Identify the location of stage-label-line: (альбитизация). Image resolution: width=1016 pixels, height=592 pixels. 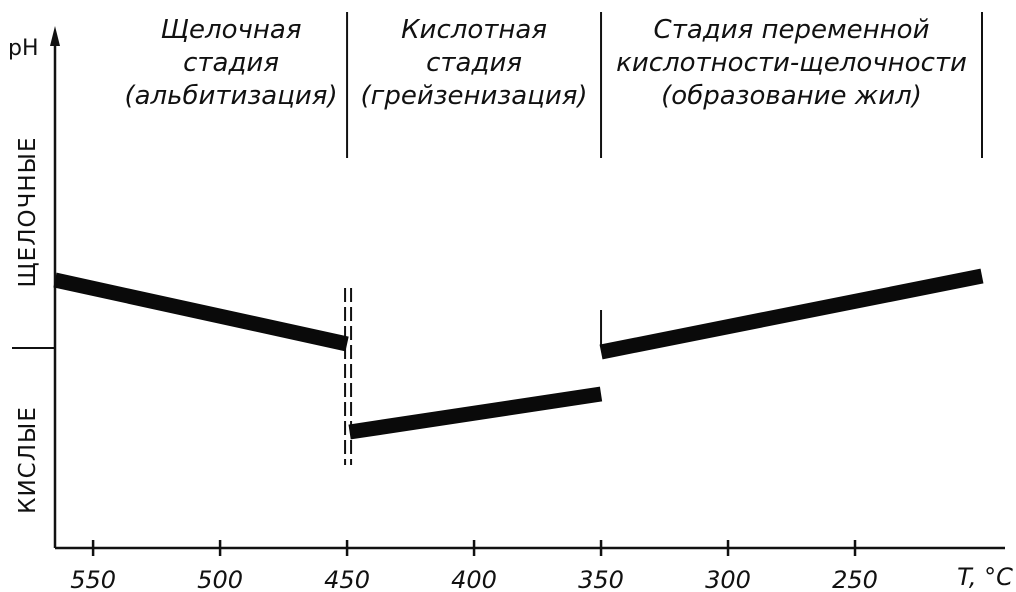
(230, 96).